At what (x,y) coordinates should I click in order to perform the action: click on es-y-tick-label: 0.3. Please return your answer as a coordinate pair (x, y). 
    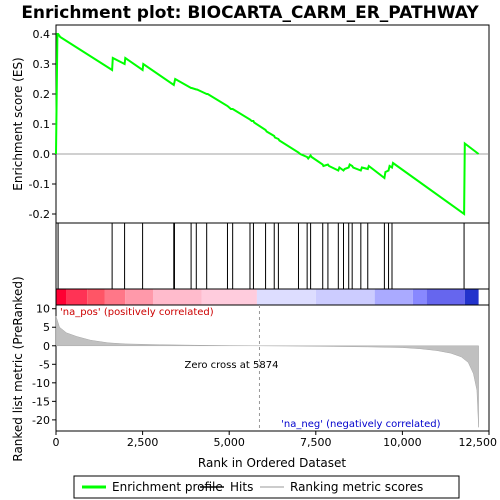
    Looking at the image, I should click on (42, 64).